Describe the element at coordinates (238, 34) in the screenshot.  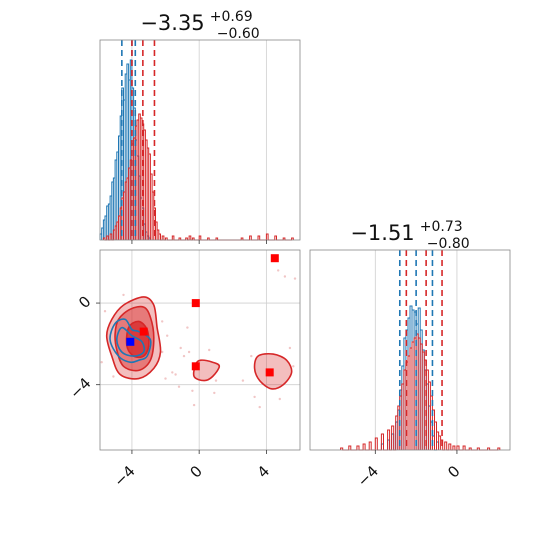
I see `marginal-1-title-minus: −0.60` at that location.